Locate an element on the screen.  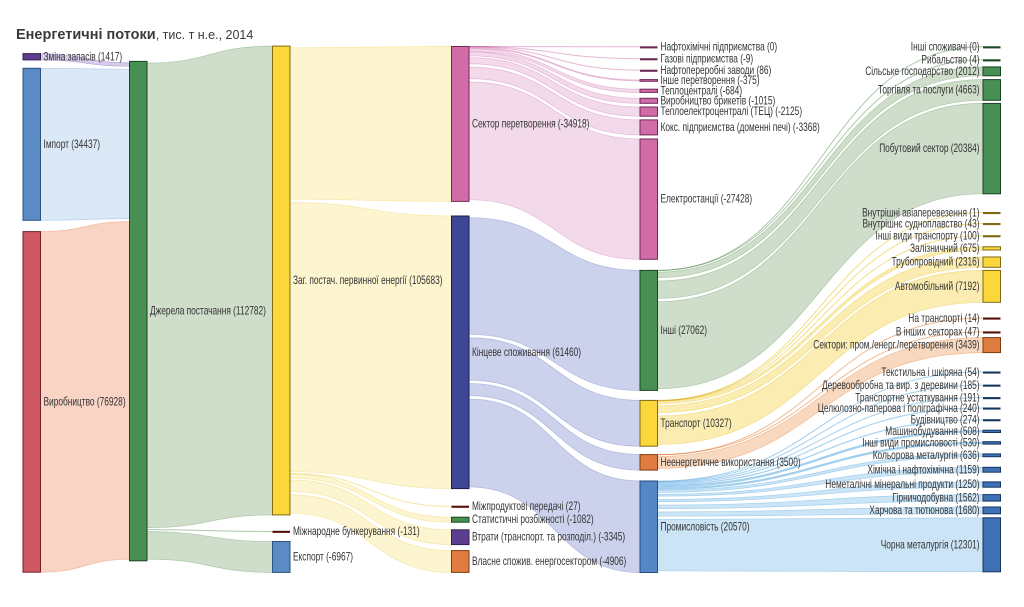
svg-text: Чорна металургія (12301) is located at coordinates (930, 544).